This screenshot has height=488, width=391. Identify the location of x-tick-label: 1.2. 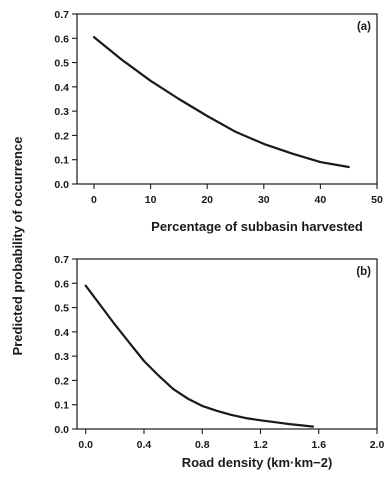
(260, 445).